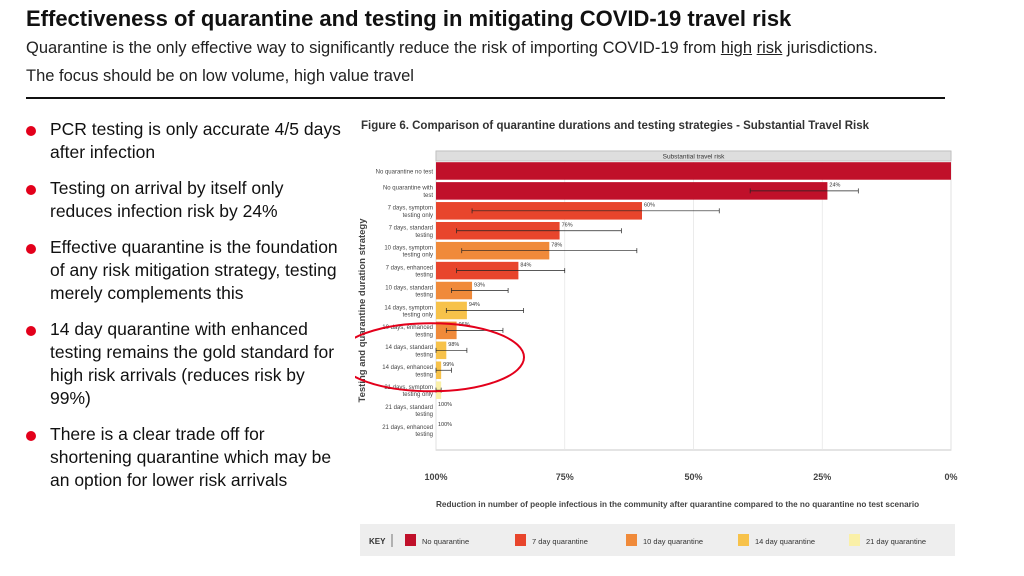 The width and height of the screenshot is (1024, 576). What do you see at coordinates (560, 541) in the screenshot?
I see `legend-label: 7 day quarantine` at bounding box center [560, 541].